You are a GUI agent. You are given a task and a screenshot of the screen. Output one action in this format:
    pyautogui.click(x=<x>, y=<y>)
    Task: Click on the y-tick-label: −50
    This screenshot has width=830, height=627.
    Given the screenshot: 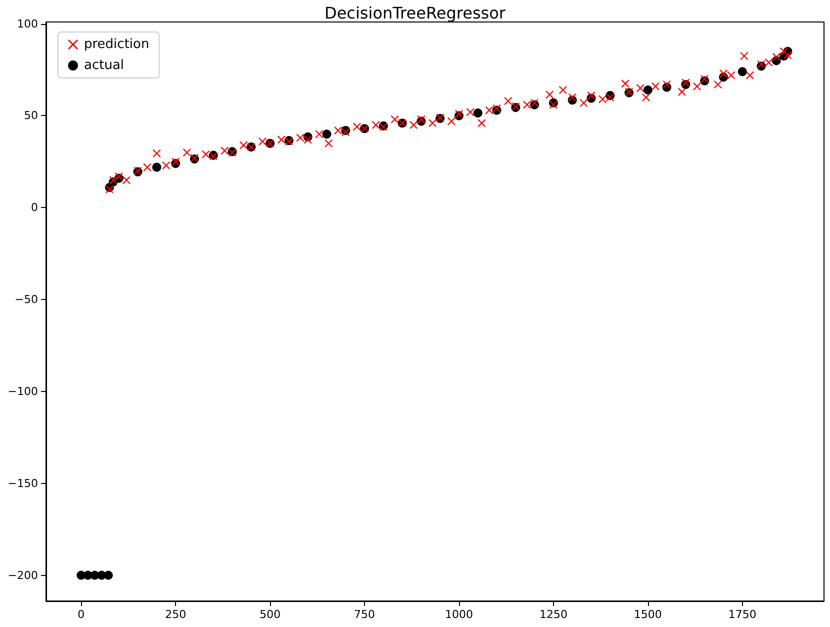 What is the action you would take?
    pyautogui.click(x=26, y=299)
    